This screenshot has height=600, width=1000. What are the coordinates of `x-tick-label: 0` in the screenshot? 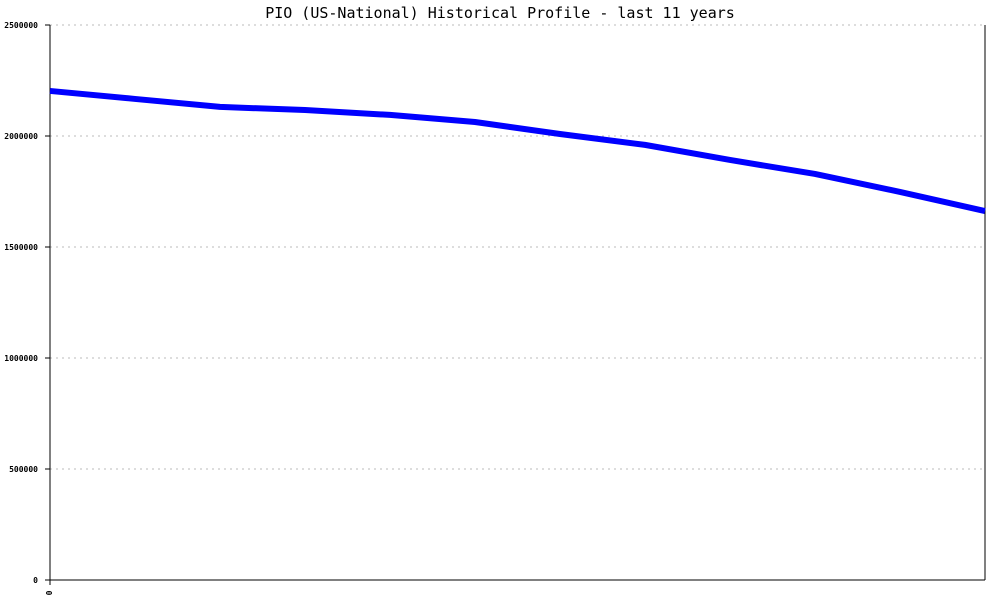 It's located at (49, 592).